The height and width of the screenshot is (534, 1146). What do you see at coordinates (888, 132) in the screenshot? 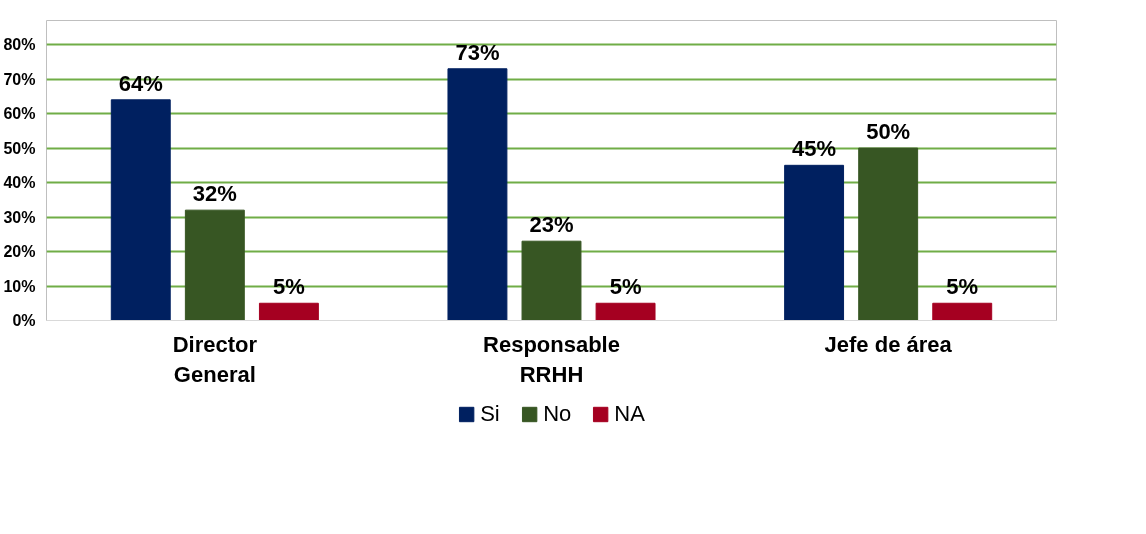
I see `data-label: 50%` at bounding box center [888, 132].